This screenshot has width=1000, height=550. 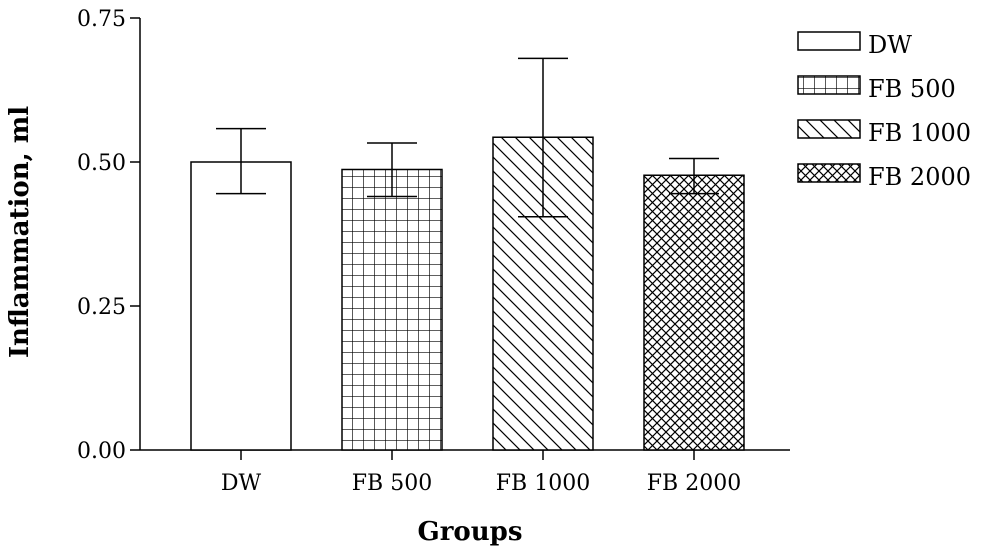 I want to click on legend-label: DW, so click(x=890, y=45).